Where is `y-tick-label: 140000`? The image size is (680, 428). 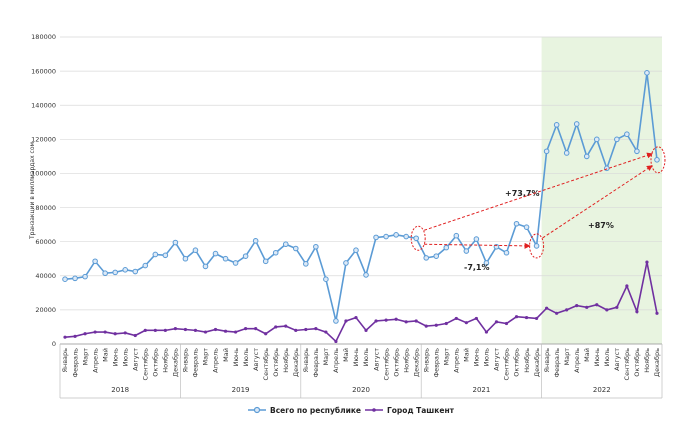
y-tick-label: 140000 is located at coordinates (43, 105).